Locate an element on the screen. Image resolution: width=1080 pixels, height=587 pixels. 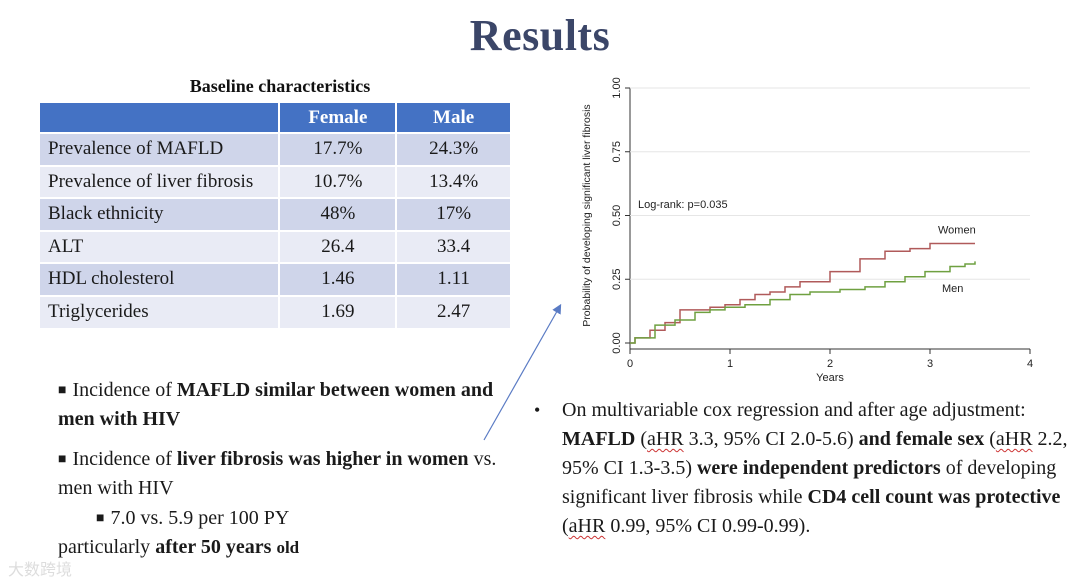
sub-bullet-rate: ■ 7.0 vs. 5.9 per 100 PY is located at coordinates (297, 518).